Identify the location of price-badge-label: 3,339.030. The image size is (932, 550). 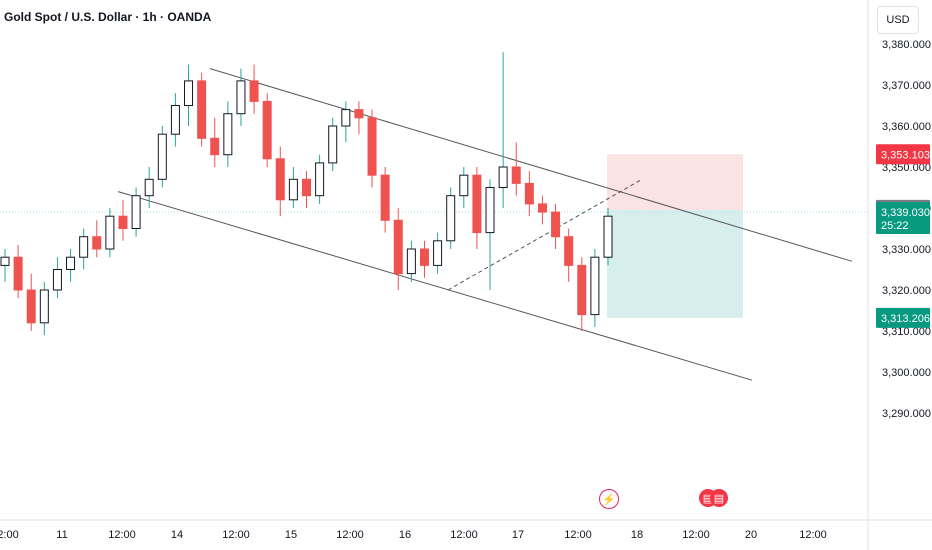
(905, 213).